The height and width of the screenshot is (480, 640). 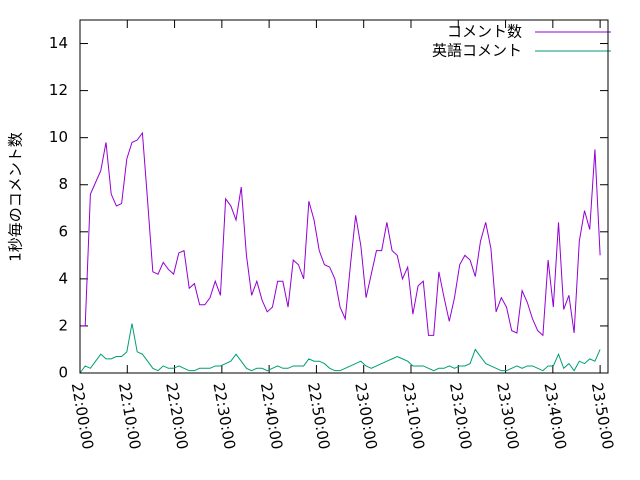 What do you see at coordinates (58, 137) in the screenshot?
I see `y-tick-label: 10` at bounding box center [58, 137].